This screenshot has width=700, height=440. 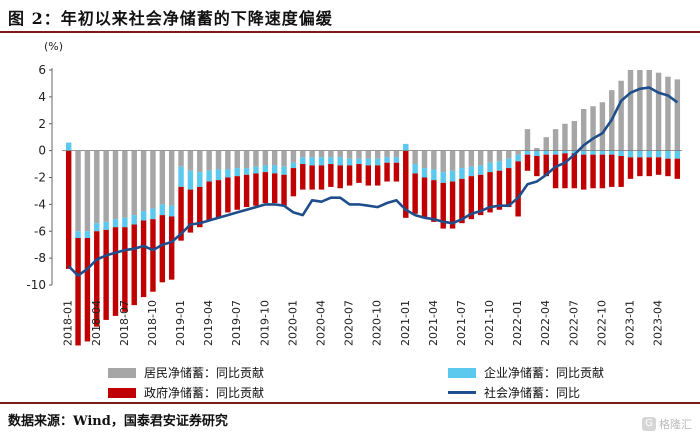 I want to click on y-tick-label: -6, so click(x=40, y=231).